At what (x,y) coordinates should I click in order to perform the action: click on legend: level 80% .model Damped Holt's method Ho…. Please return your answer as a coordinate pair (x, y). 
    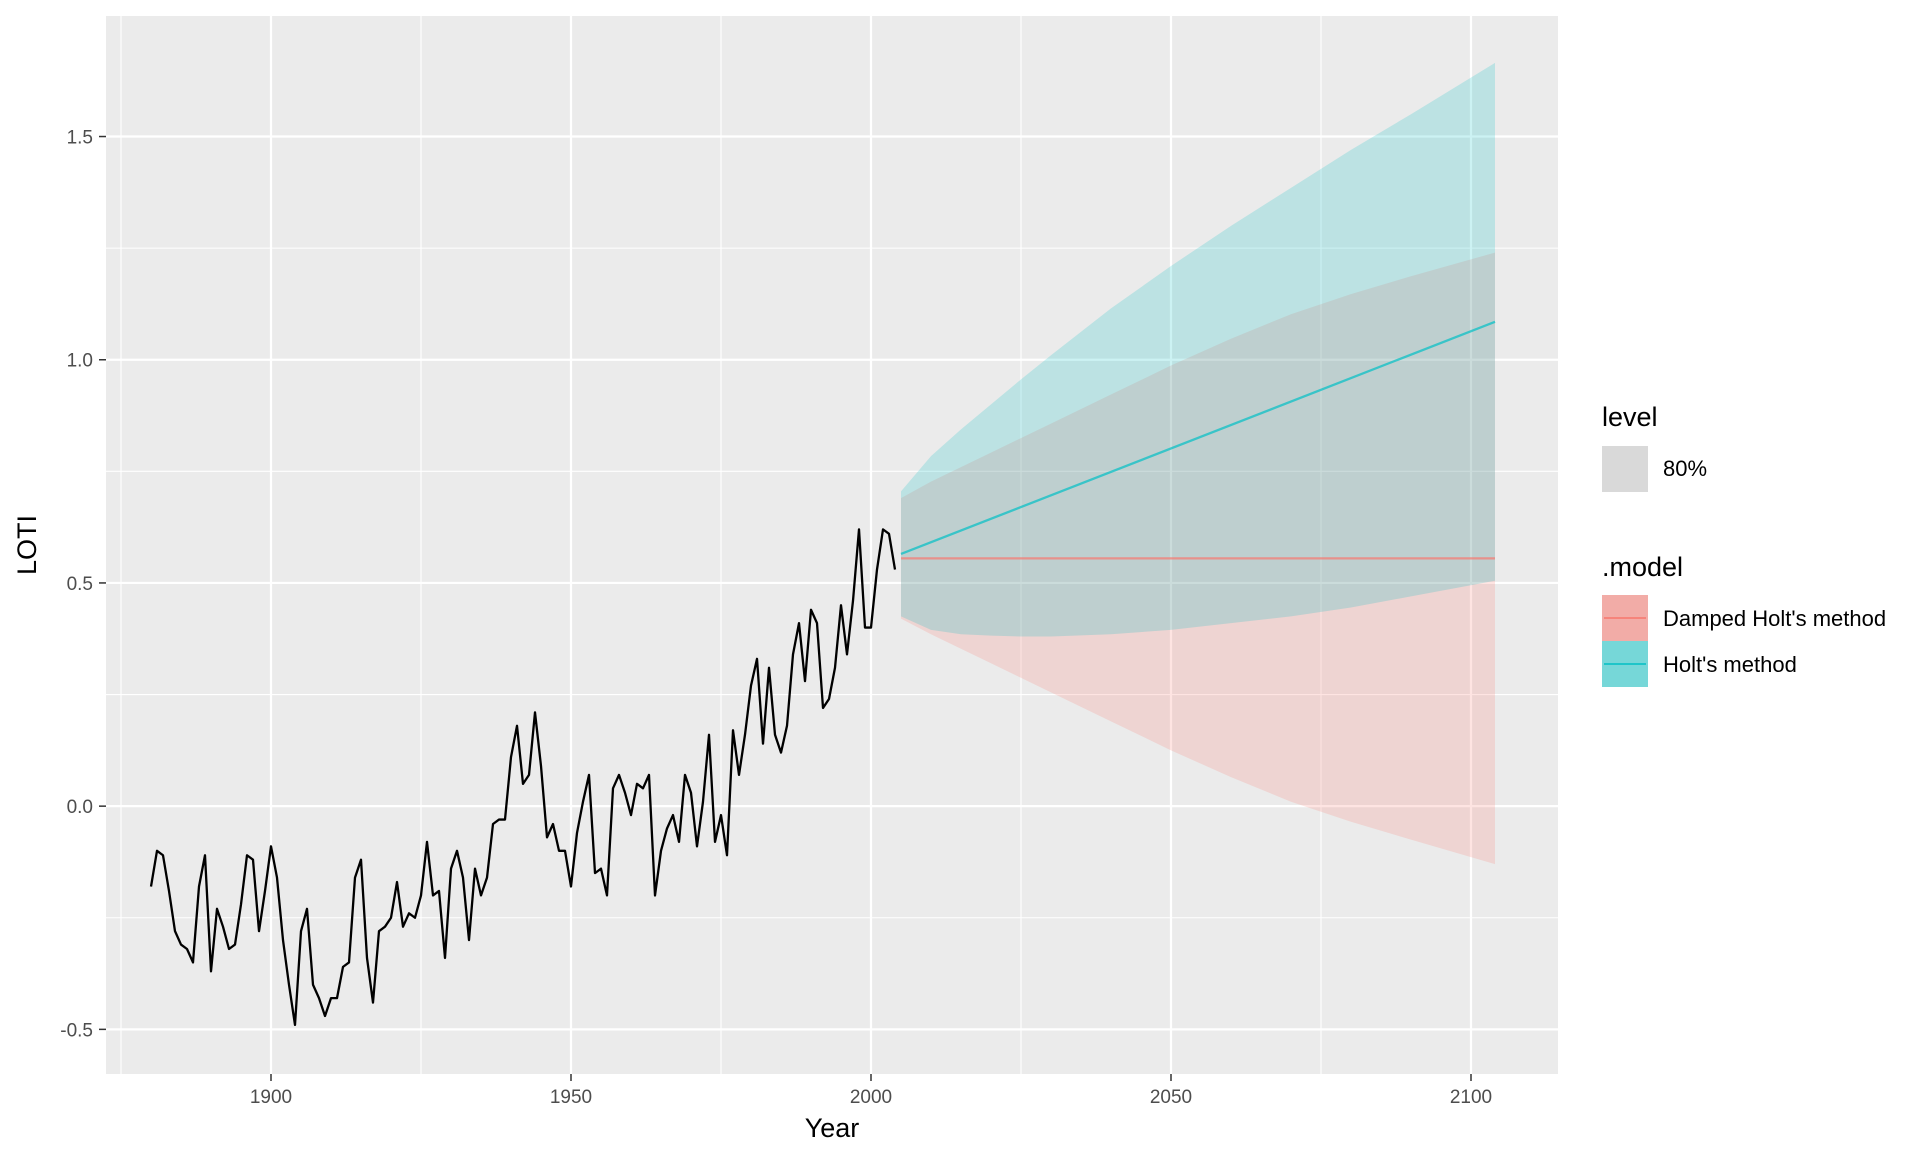
    Looking at the image, I should click on (1744, 544).